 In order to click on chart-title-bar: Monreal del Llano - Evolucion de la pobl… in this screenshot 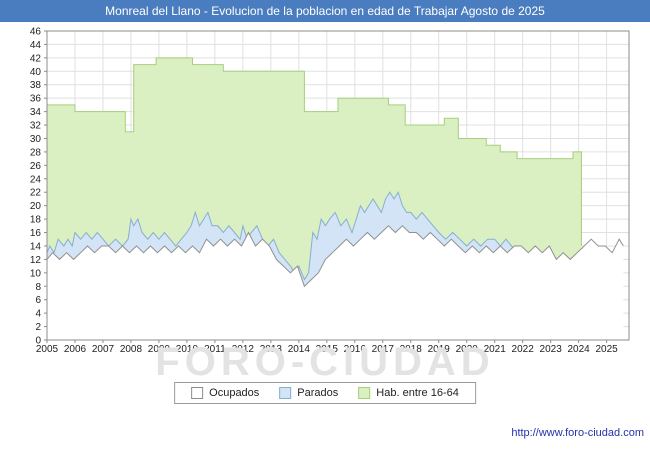, I will do `click(325, 11)`.